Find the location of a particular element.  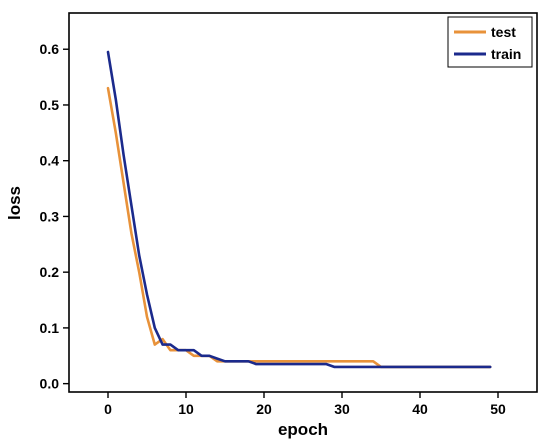

y-tick-label: 0.6 is located at coordinates (50, 49).